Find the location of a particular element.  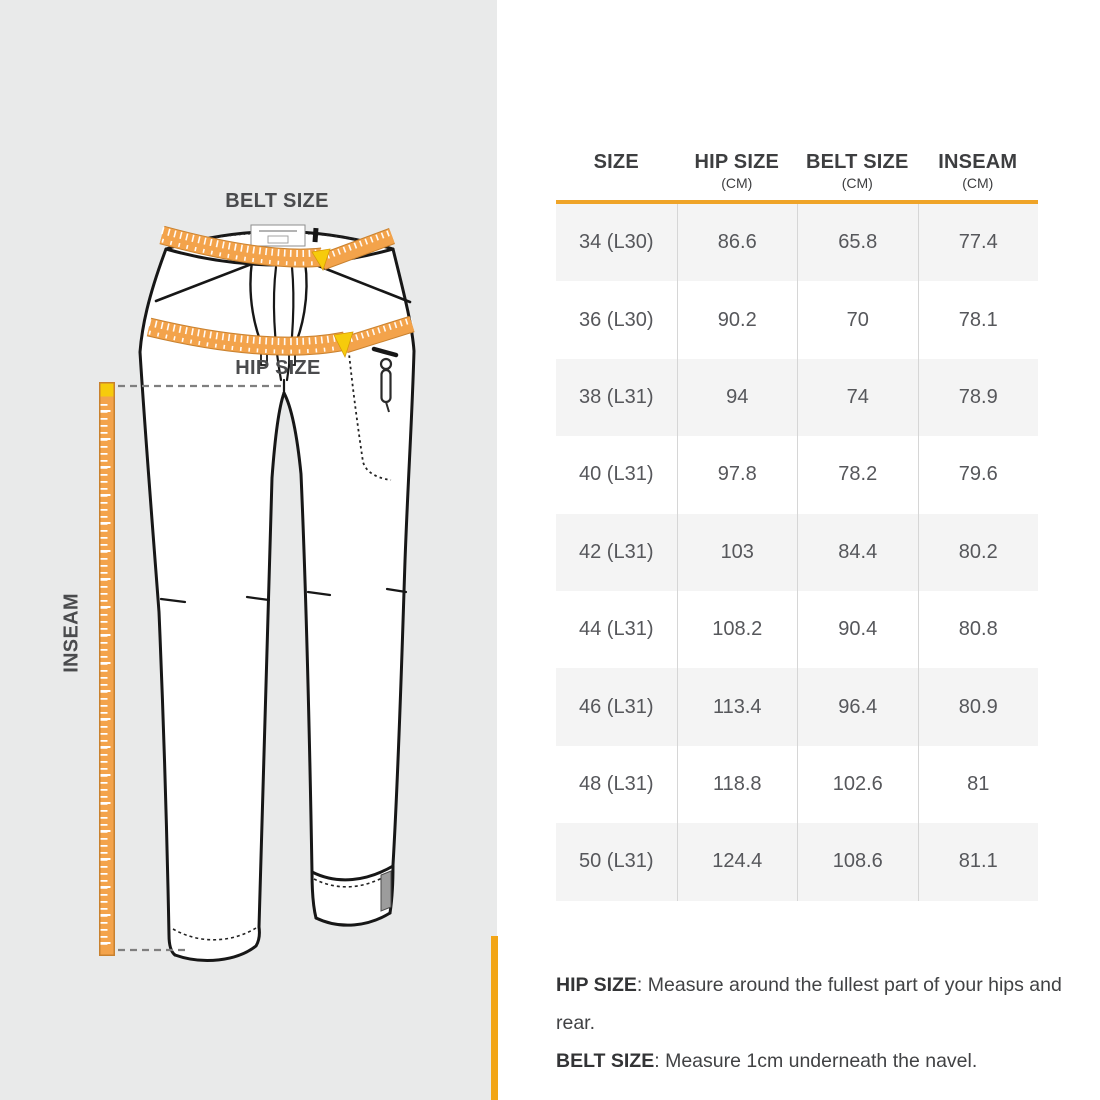

table-cell: 79.6 is located at coordinates (978, 475).